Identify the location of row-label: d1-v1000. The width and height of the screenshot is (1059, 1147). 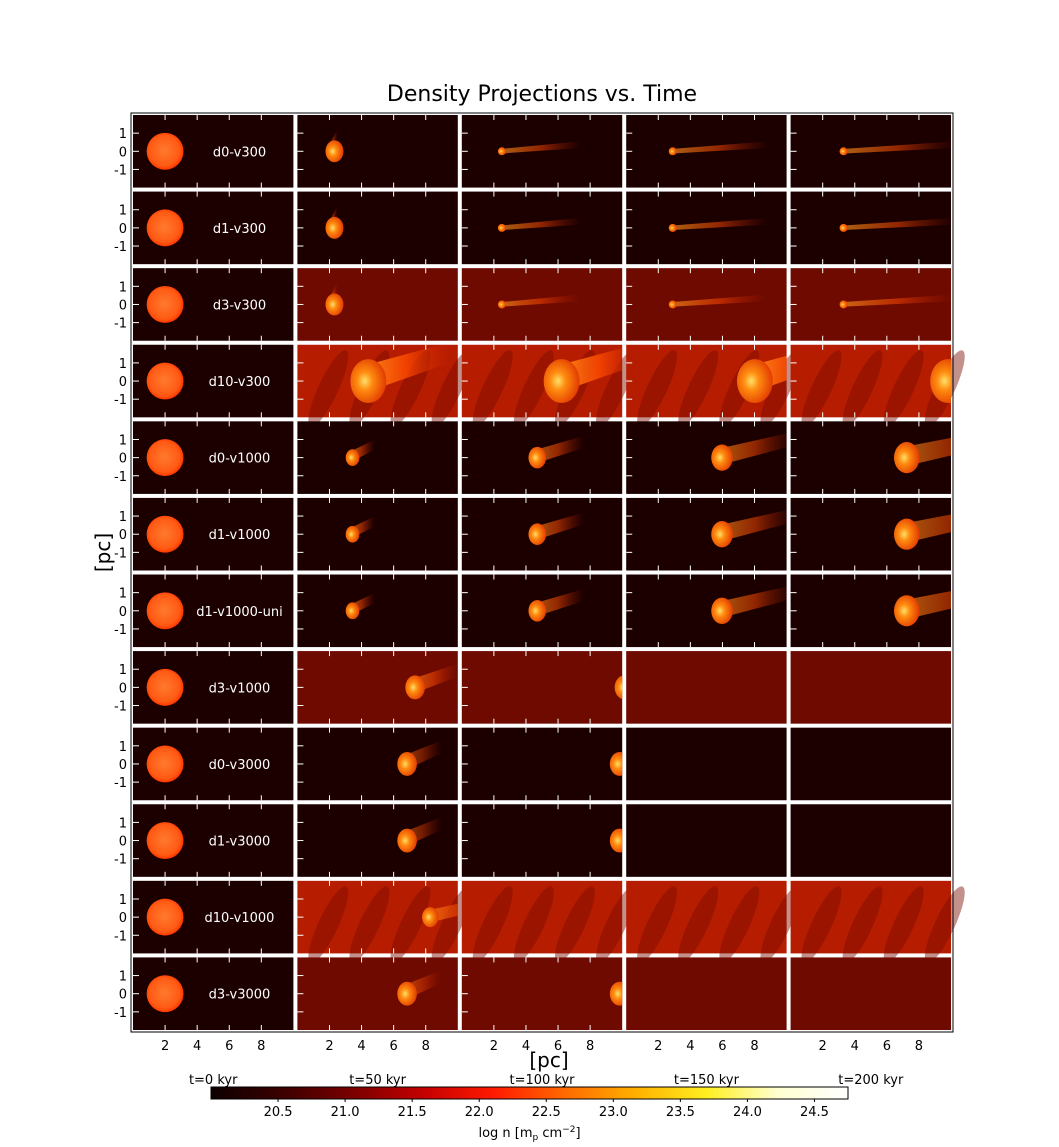
(240, 535).